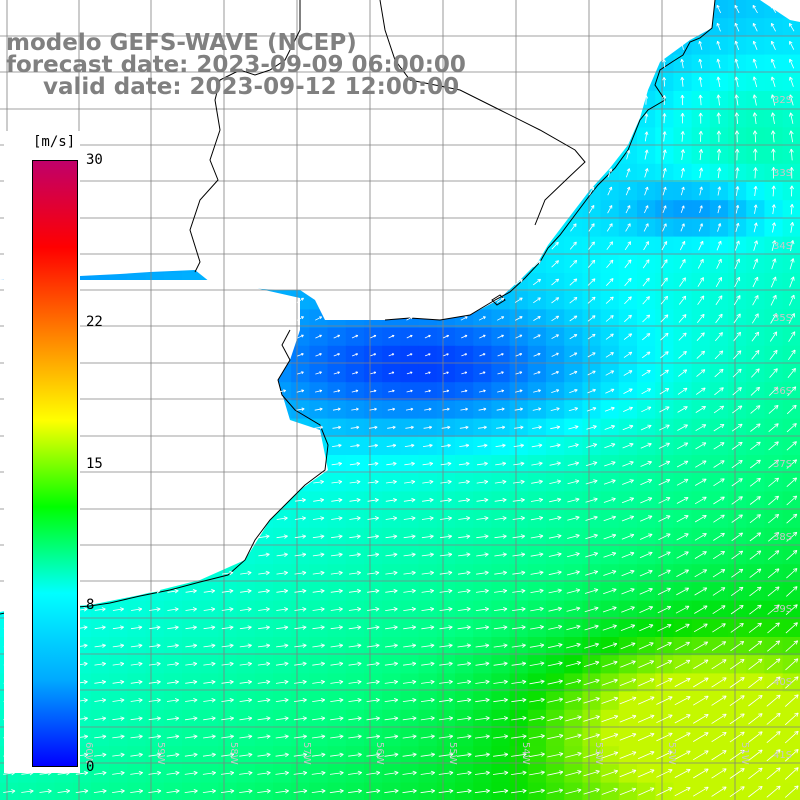  Describe the element at coordinates (94, 160) in the screenshot. I see `colorbar-tick-label: 30` at that location.